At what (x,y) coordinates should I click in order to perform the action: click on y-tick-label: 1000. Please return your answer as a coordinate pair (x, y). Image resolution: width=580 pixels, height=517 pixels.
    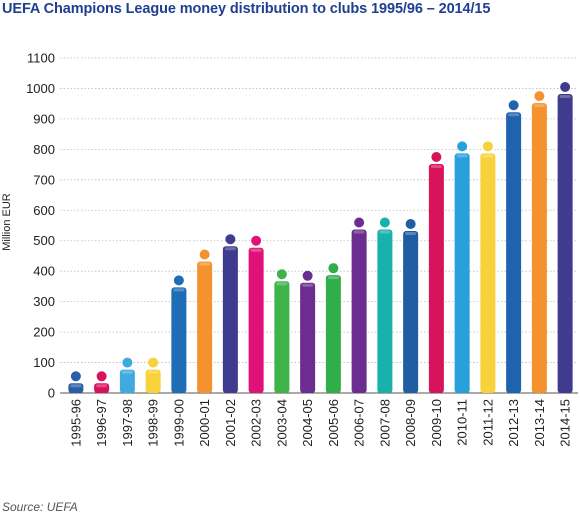
    Looking at the image, I should click on (40, 88).